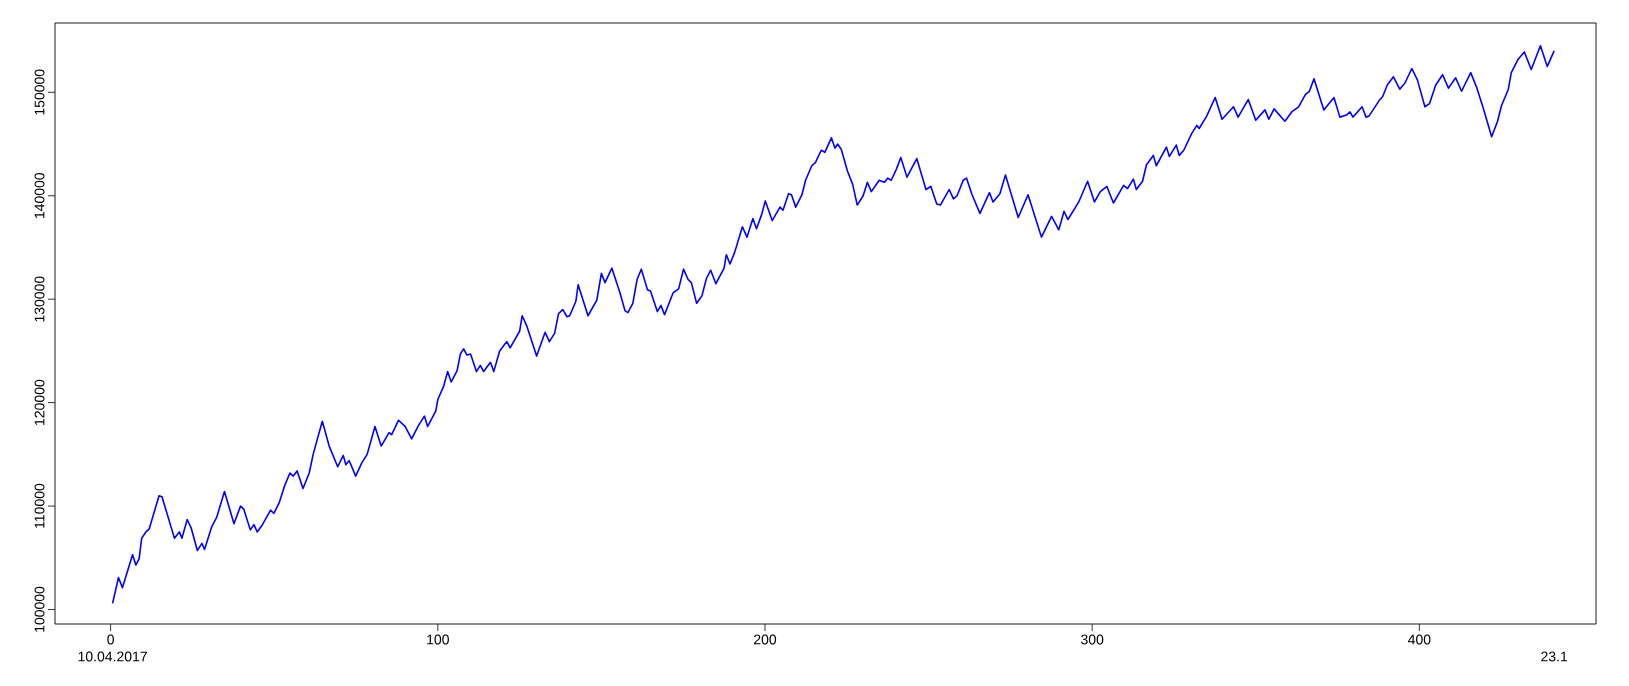 This screenshot has width=1629, height=686. What do you see at coordinates (39, 195) in the screenshot?
I see `y-tick-label: 140000` at bounding box center [39, 195].